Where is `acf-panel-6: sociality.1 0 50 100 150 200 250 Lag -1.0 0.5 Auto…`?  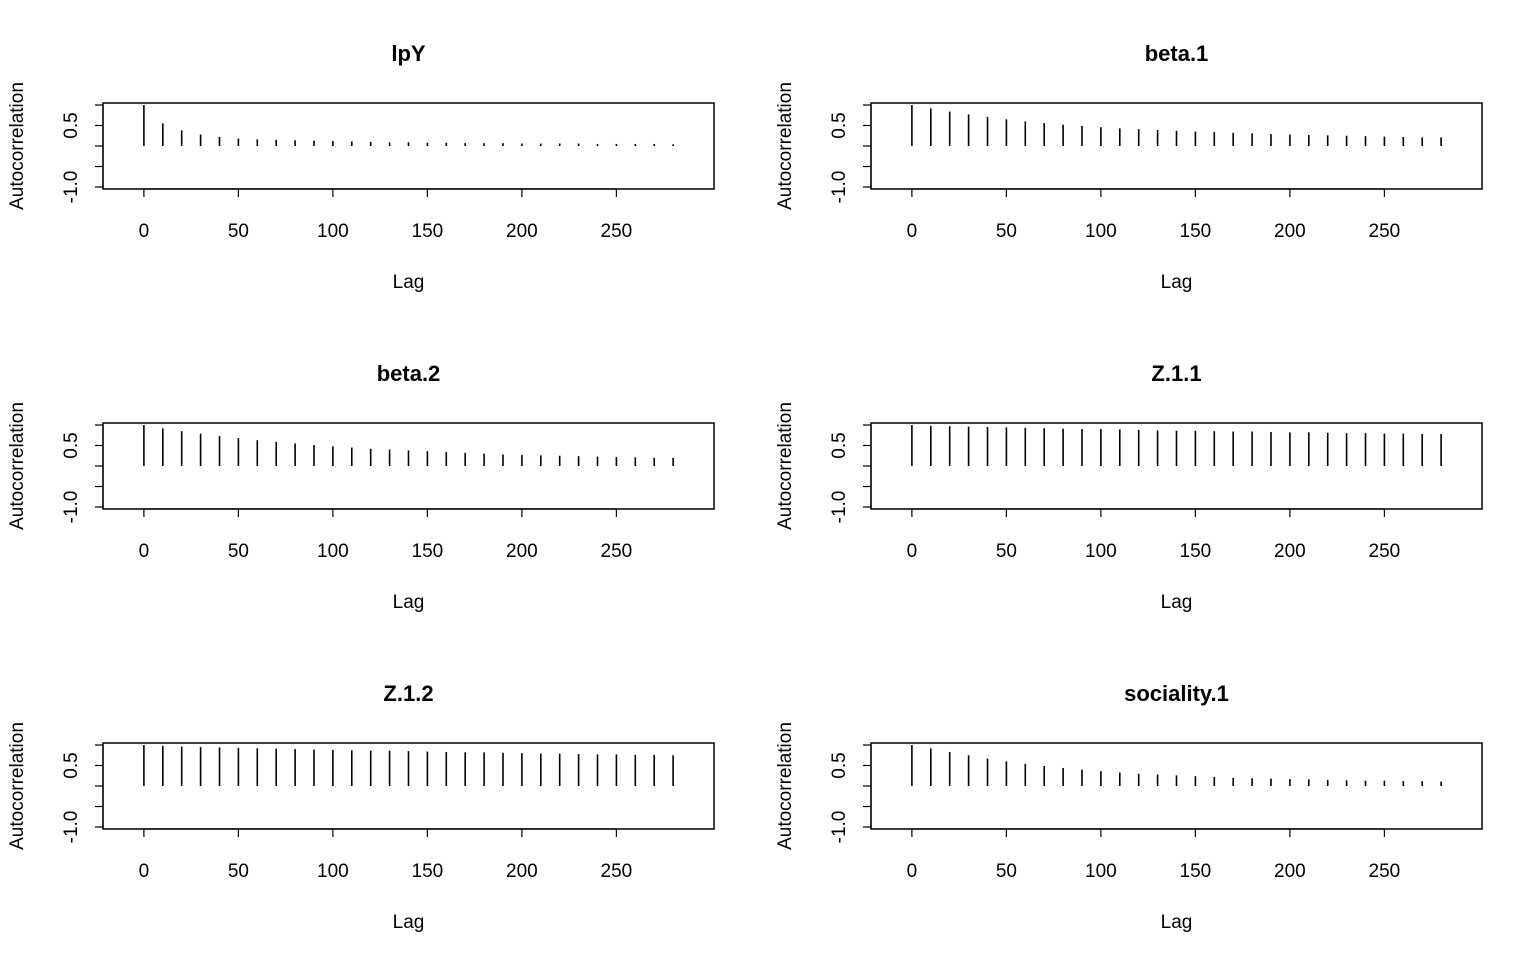 acf-panel-6: sociality.1 0 50 100 150 200 250 Lag -1.0 0.5 Auto… is located at coordinates (1129, 807).